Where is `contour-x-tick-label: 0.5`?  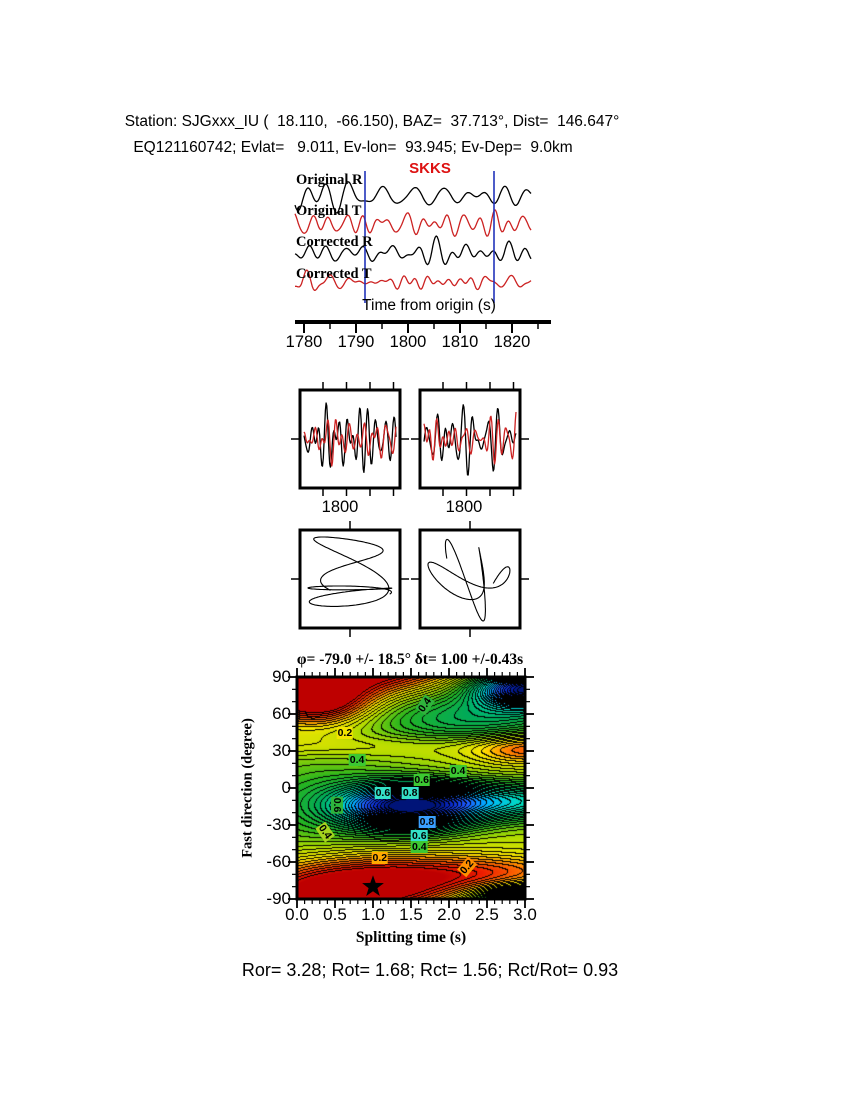
contour-x-tick-label: 0.5 is located at coordinates (335, 914).